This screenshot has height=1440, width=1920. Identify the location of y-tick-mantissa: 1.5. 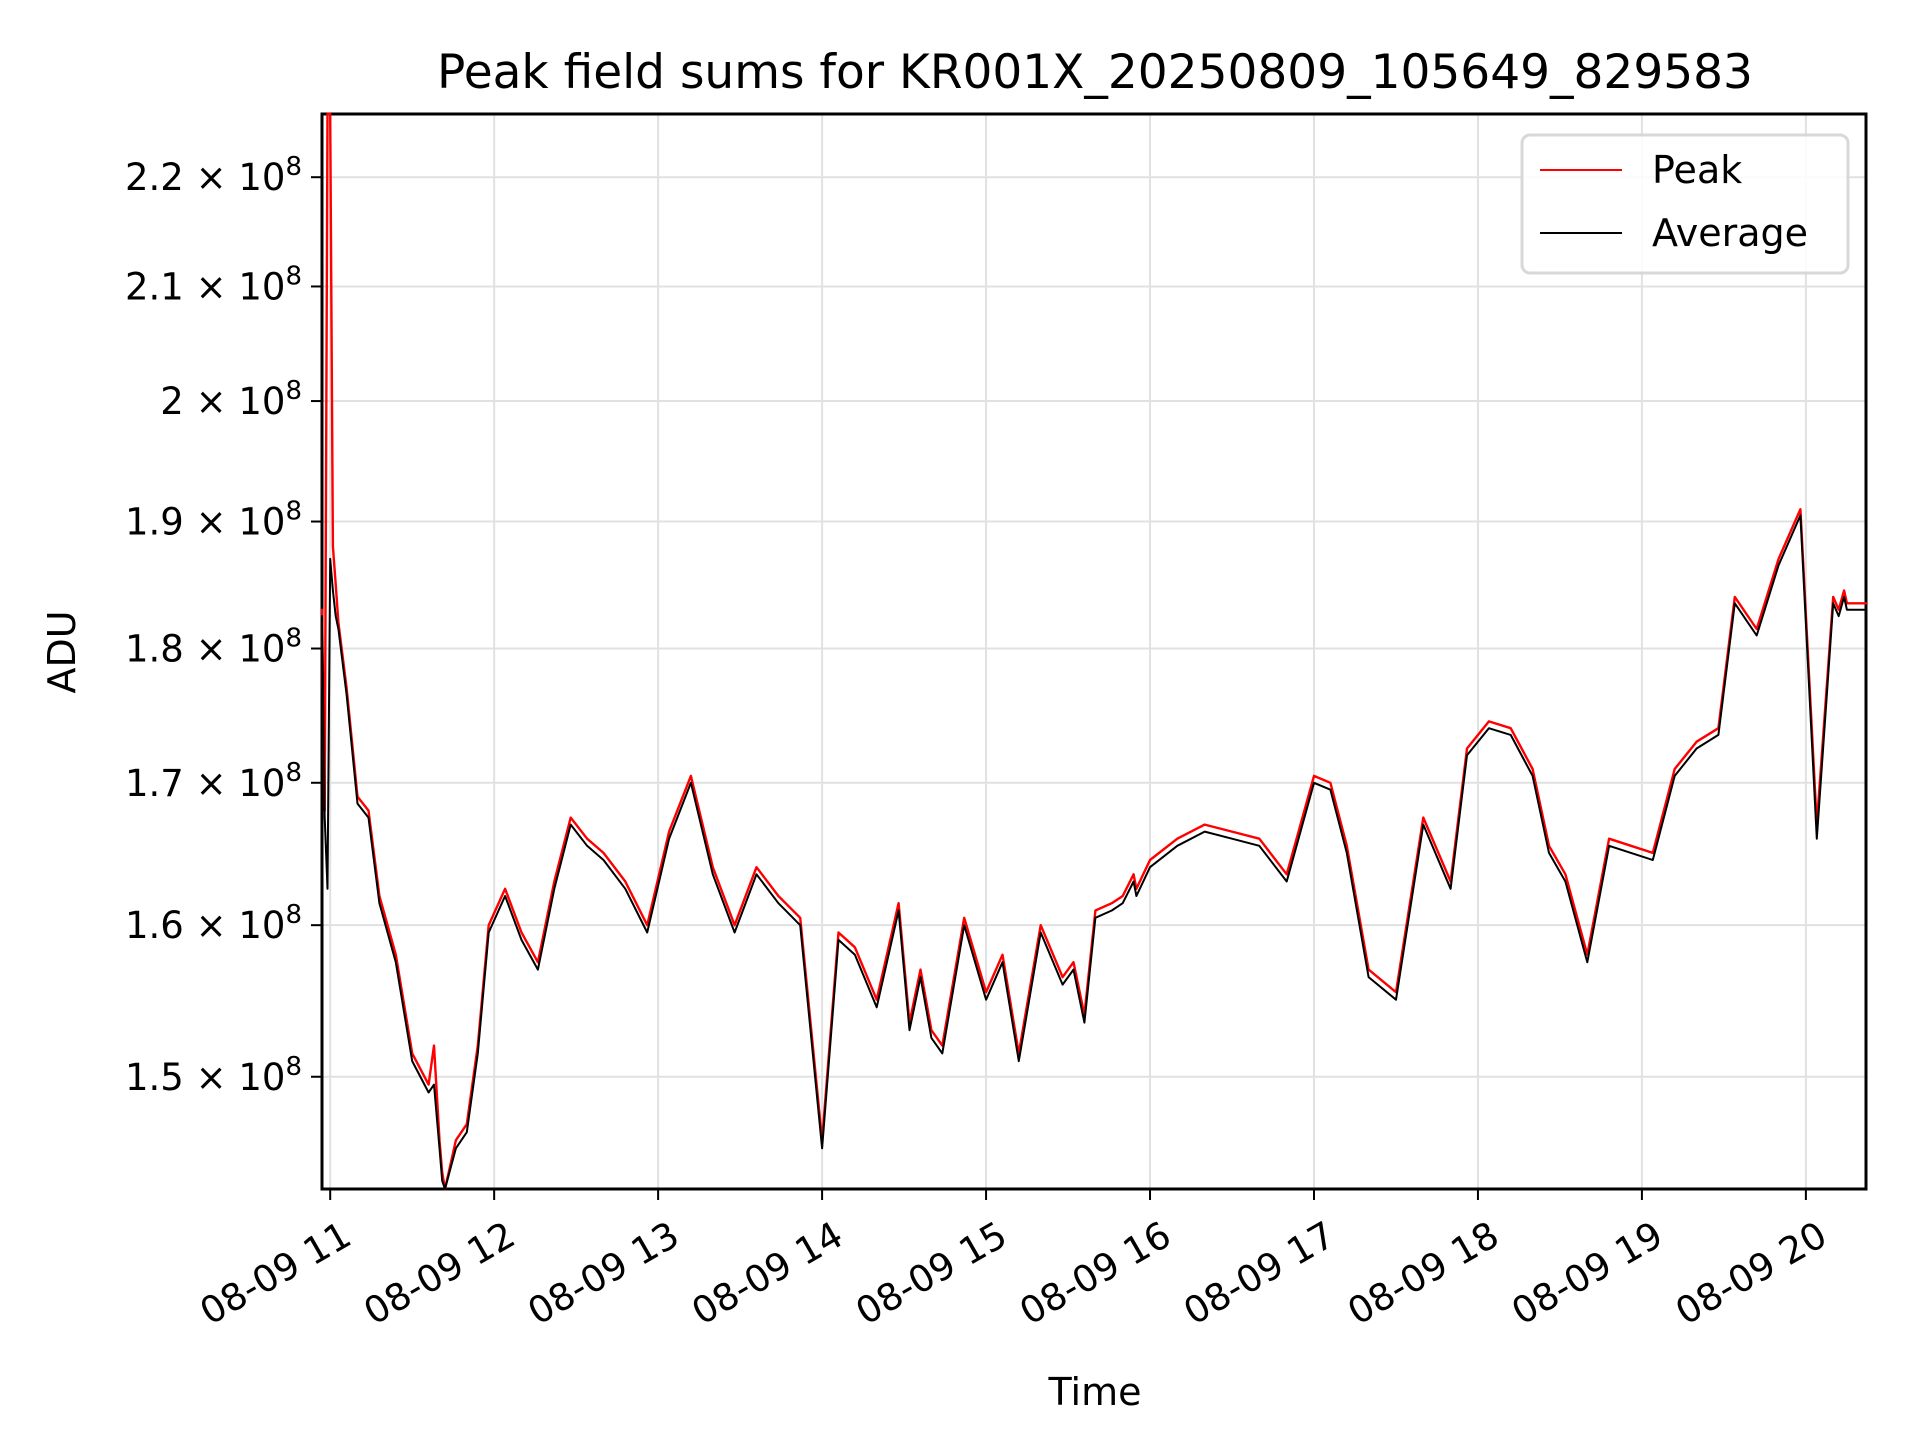
(154, 1077).